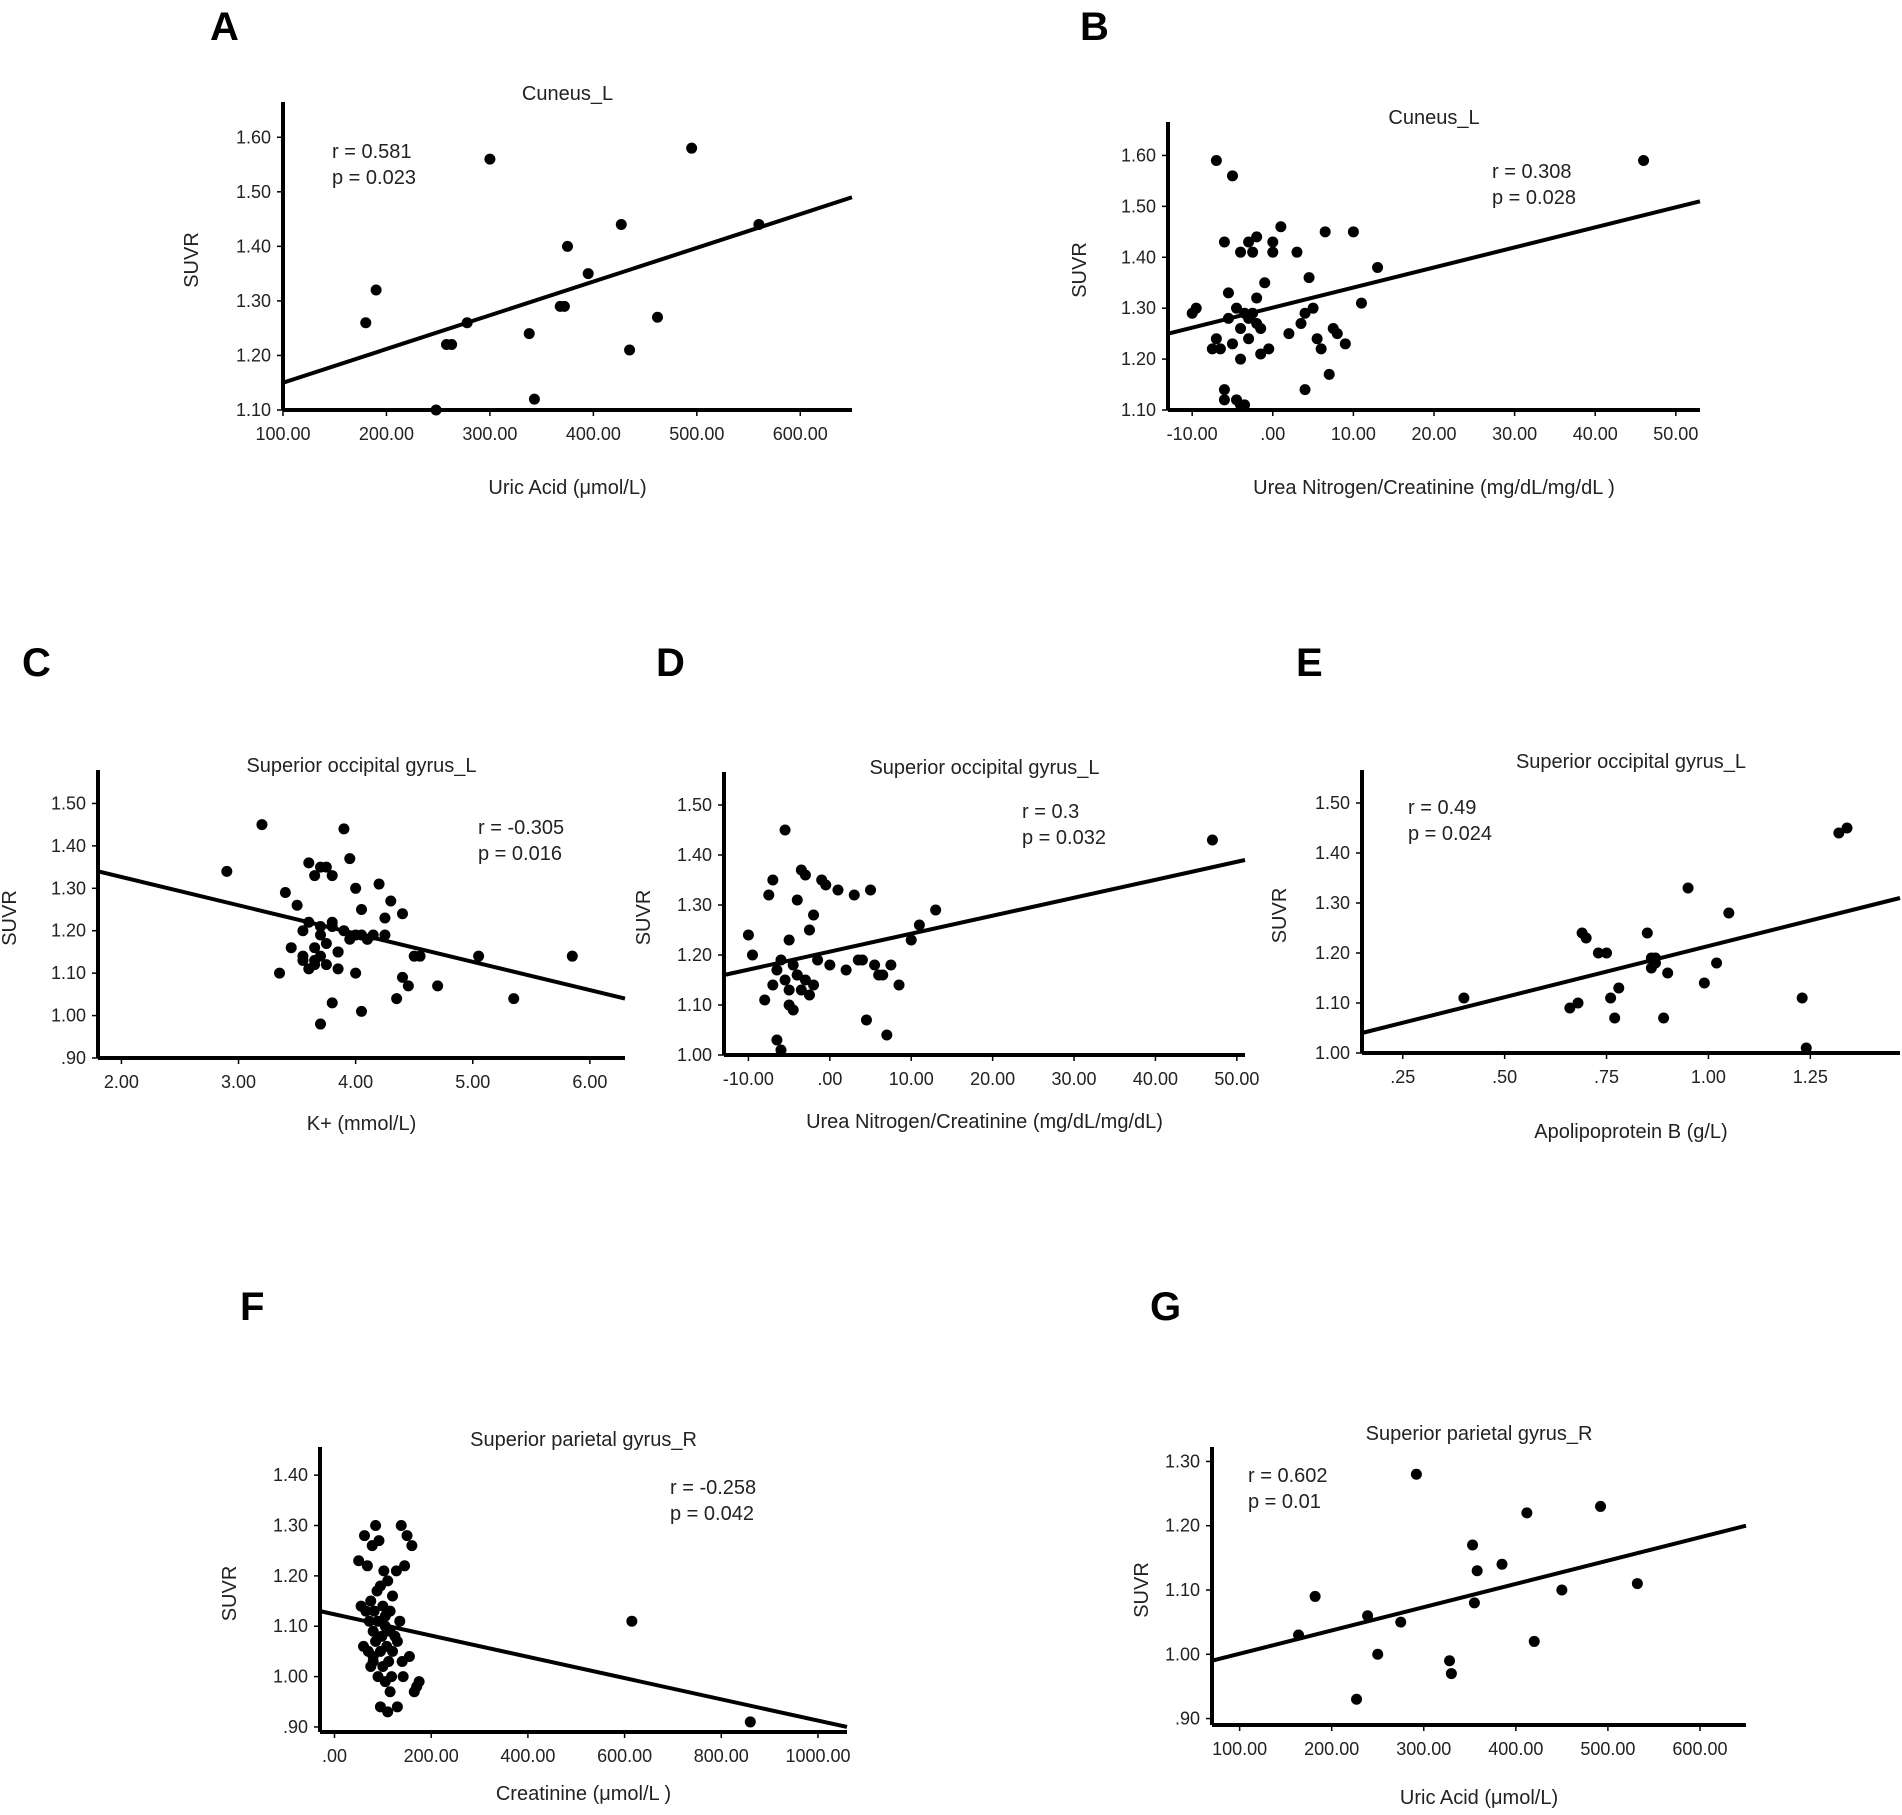 Image resolution: width=1902 pixels, height=1815 pixels. I want to click on x-tick-label: 6.00, so click(589, 1082).